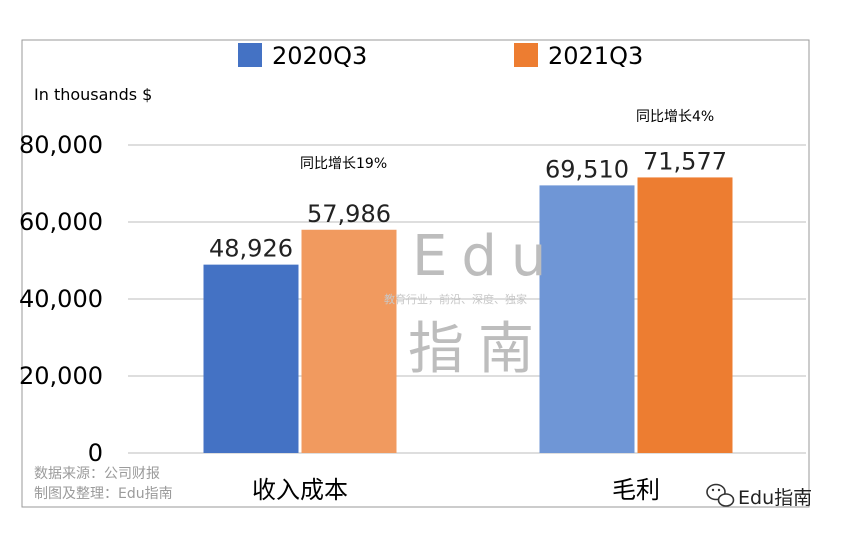 Image resolution: width=842 pixels, height=536 pixels. What do you see at coordinates (685, 161) in the screenshot?
I see `data-label: 71,577` at bounding box center [685, 161].